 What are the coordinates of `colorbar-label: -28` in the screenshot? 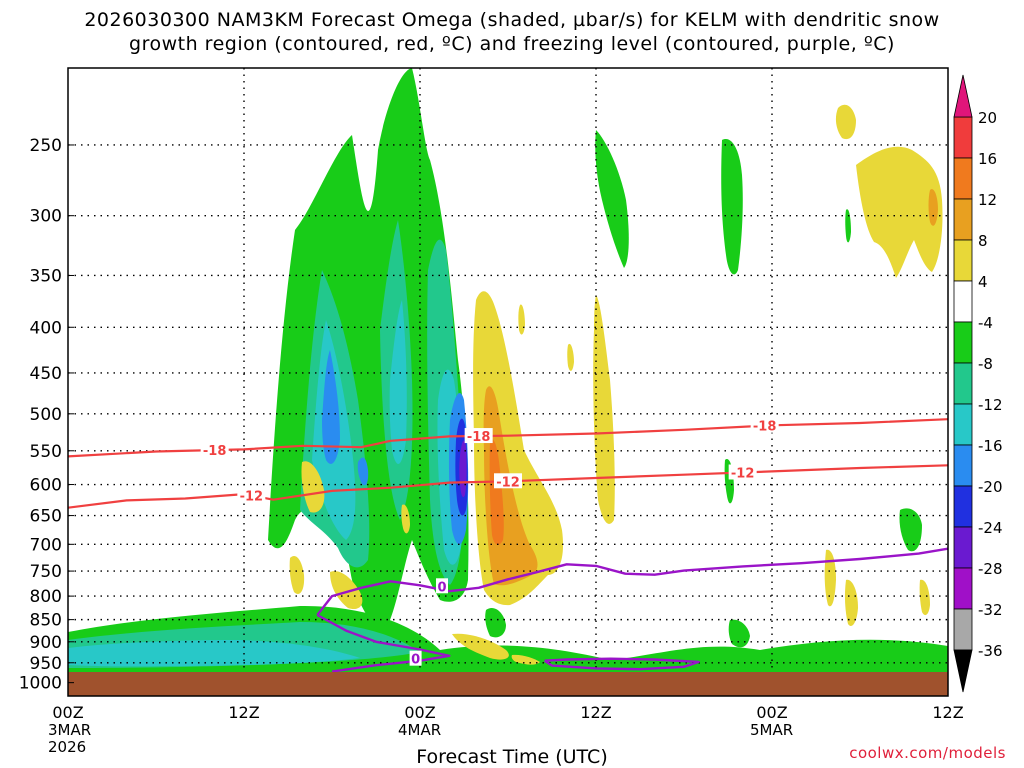 It's located at (990, 569).